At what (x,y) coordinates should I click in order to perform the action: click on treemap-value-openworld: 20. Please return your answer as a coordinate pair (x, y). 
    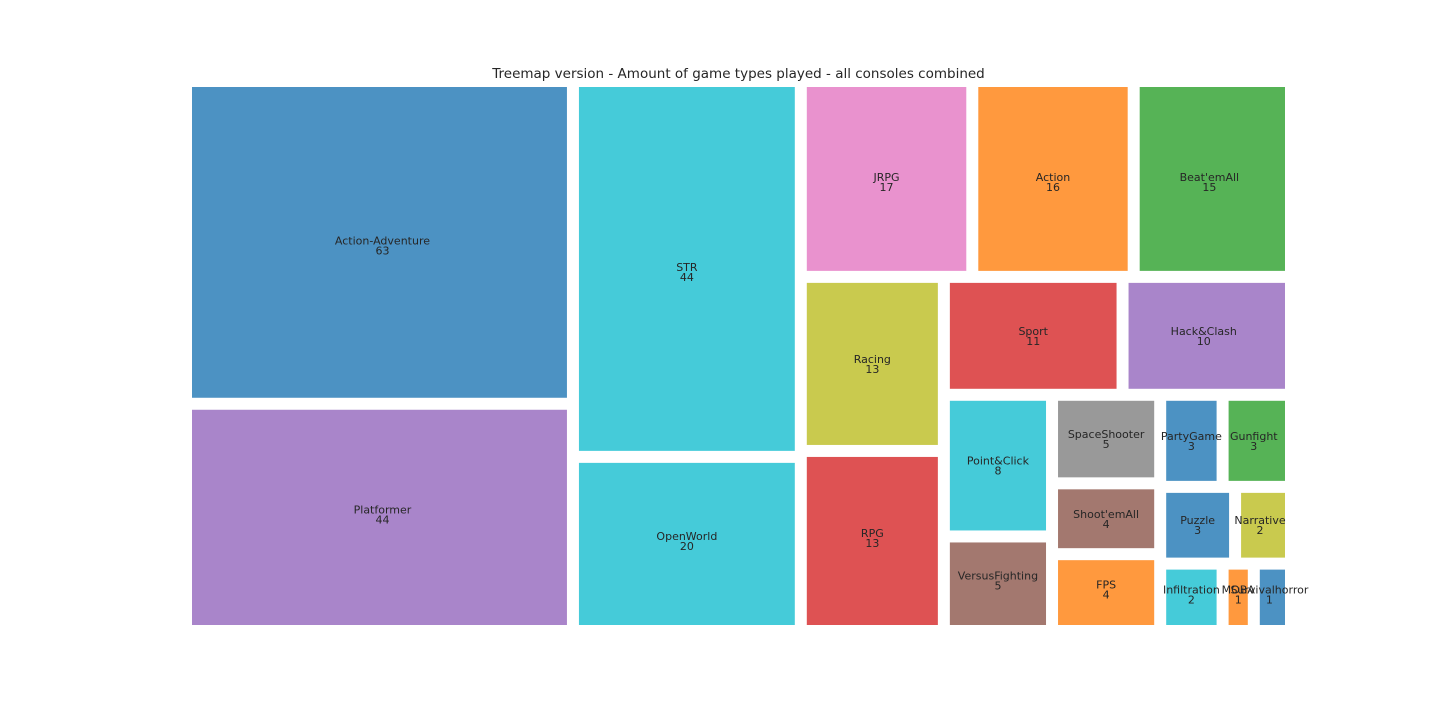
    Looking at the image, I should click on (687, 546).